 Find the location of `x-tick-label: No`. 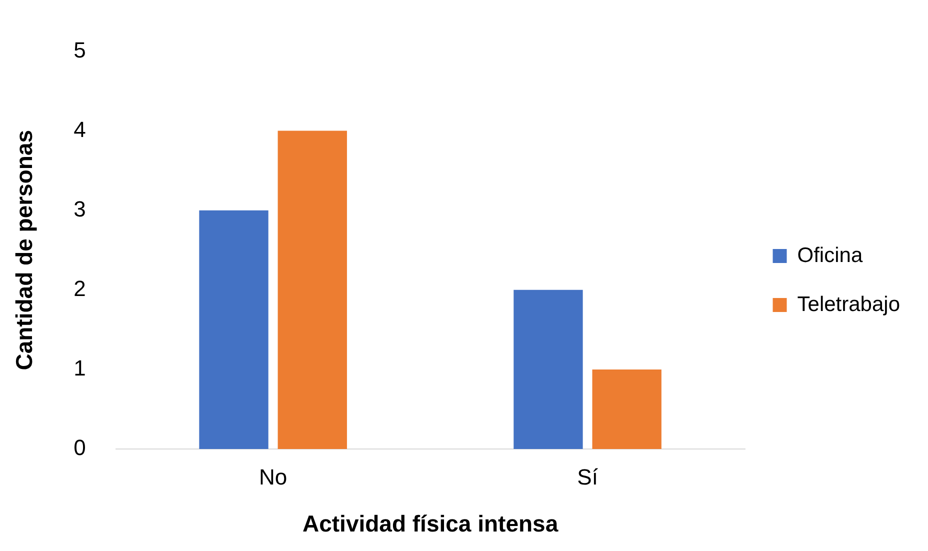

x-tick-label: No is located at coordinates (273, 477).